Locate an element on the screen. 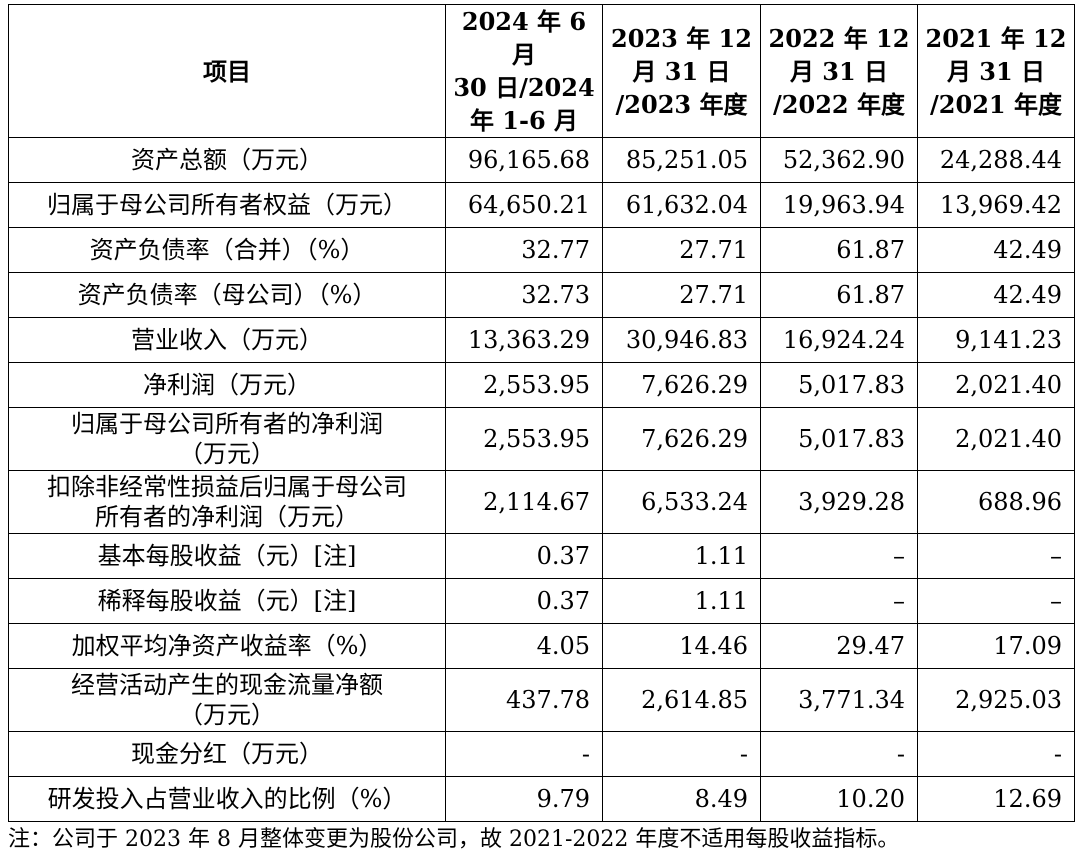 The height and width of the screenshot is (857, 1080). row-value: 2,925.03 is located at coordinates (996, 700).